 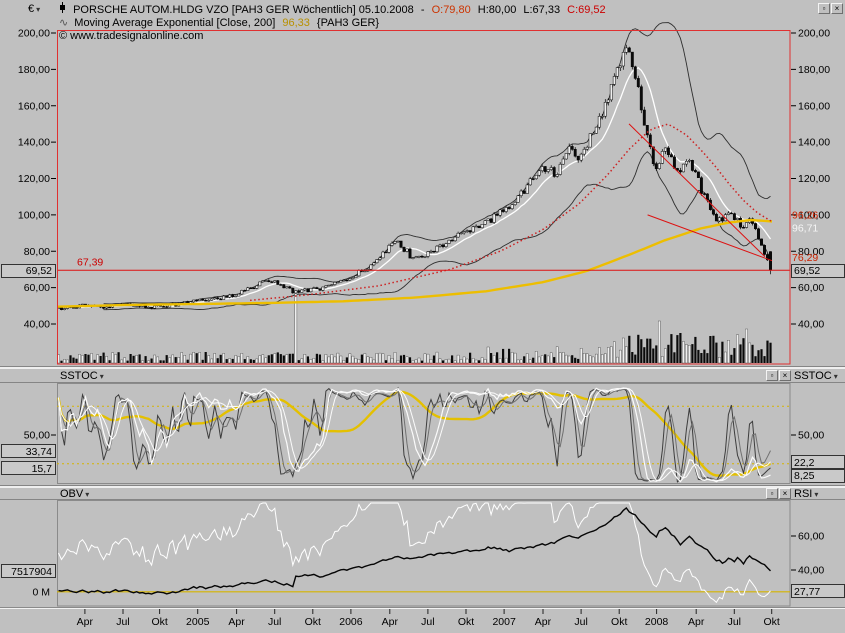 What do you see at coordinates (804, 463) in the screenshot?
I see `value-tag-text: 22,2` at bounding box center [804, 463].